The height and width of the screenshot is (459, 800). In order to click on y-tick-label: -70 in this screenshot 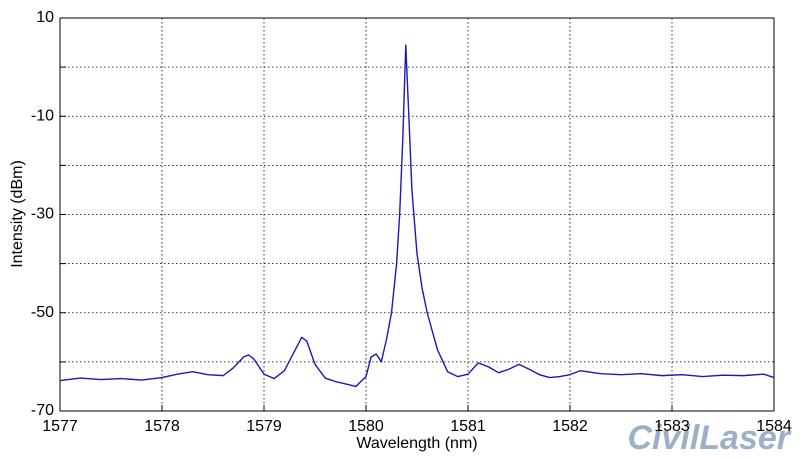, I will do `click(42, 410)`.